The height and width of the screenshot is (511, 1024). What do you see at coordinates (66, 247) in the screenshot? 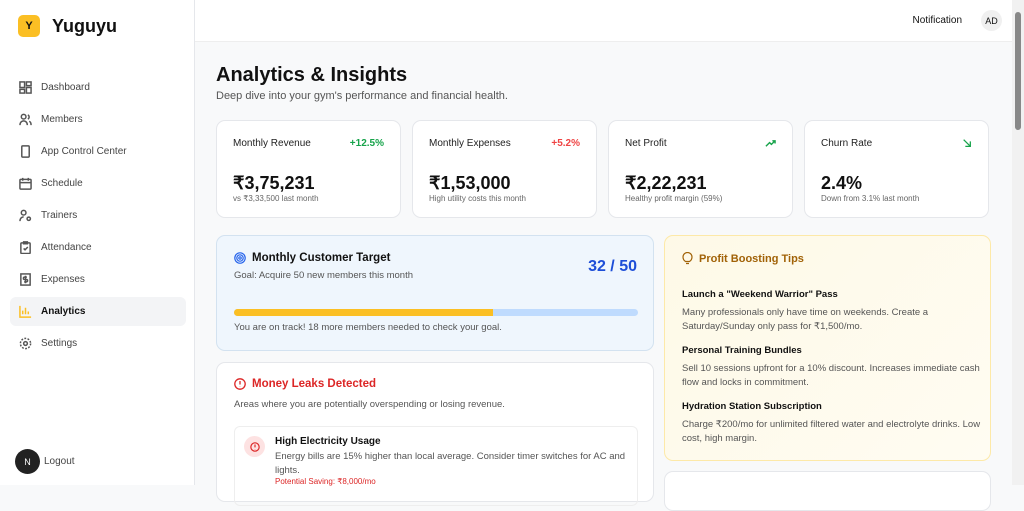
I see `sidebar-item-label: Attendance` at bounding box center [66, 247].